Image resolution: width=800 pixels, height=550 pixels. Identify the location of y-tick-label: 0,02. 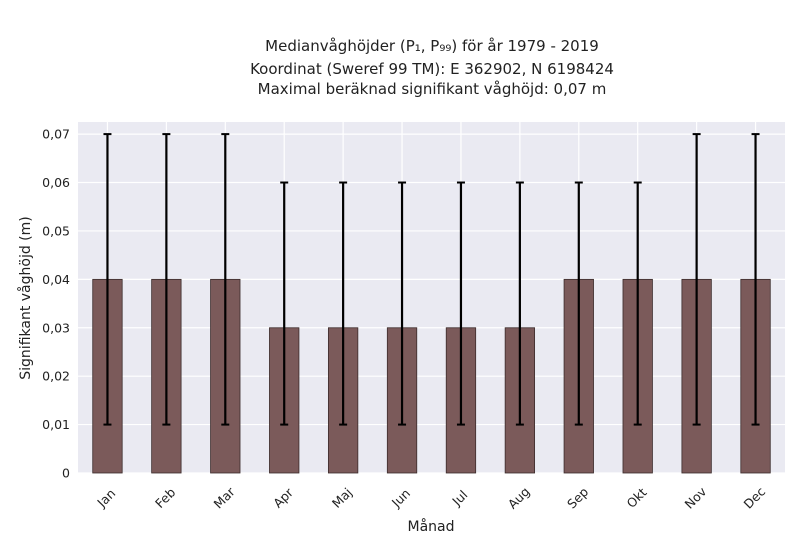
(56, 376).